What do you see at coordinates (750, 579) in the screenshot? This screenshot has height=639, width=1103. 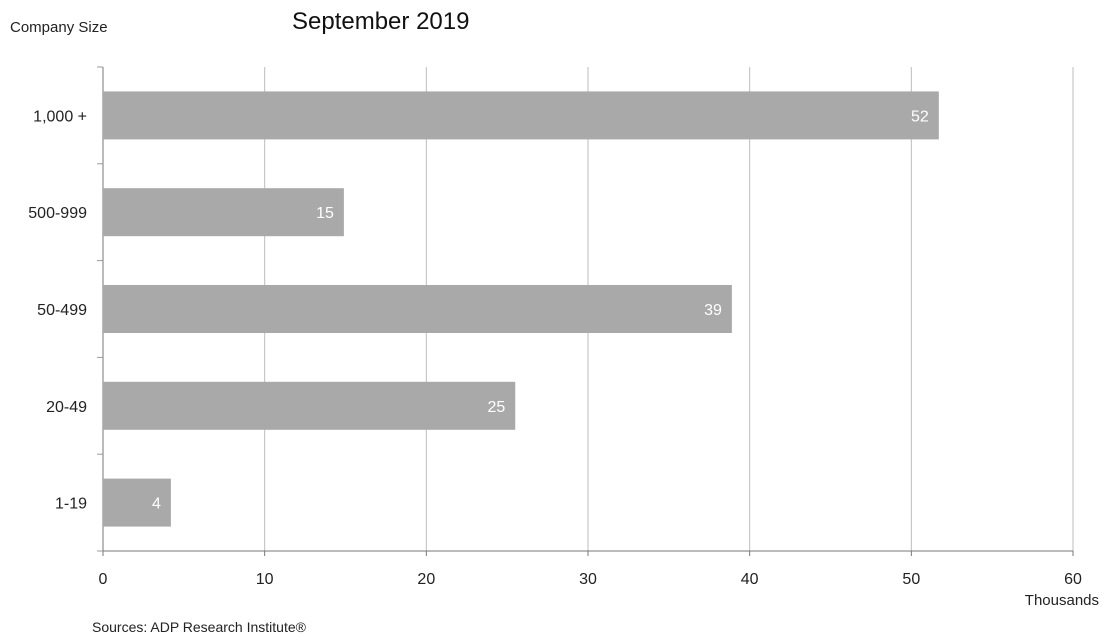 I see `x-tick-label: 40` at bounding box center [750, 579].